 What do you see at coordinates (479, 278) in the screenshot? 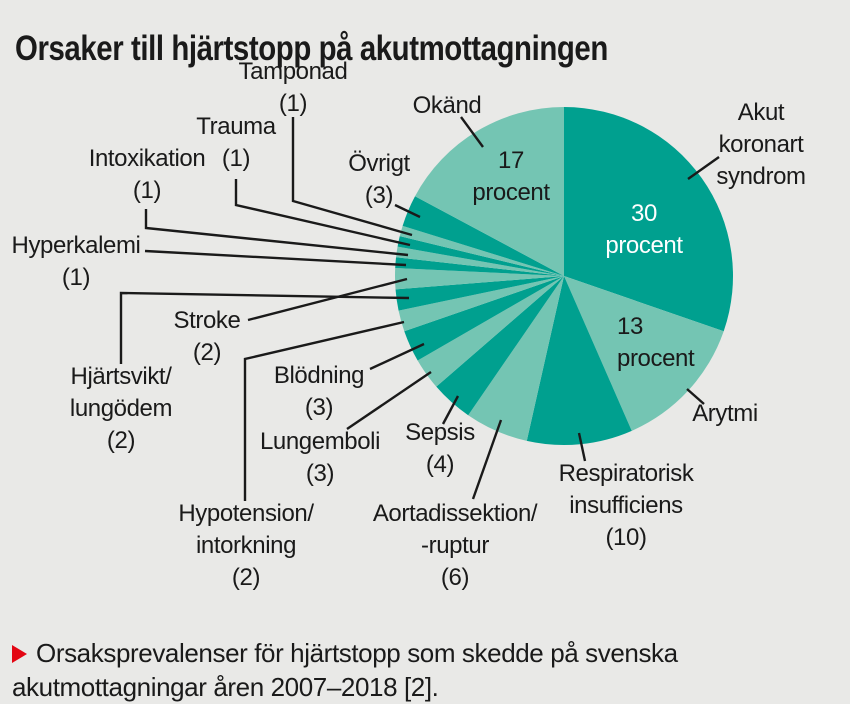
I see `pie-slice-stroke` at bounding box center [479, 278].